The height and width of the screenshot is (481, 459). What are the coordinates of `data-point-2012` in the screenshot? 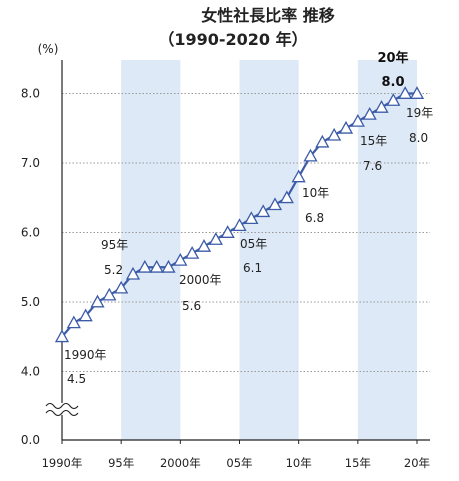 It's located at (322, 141).